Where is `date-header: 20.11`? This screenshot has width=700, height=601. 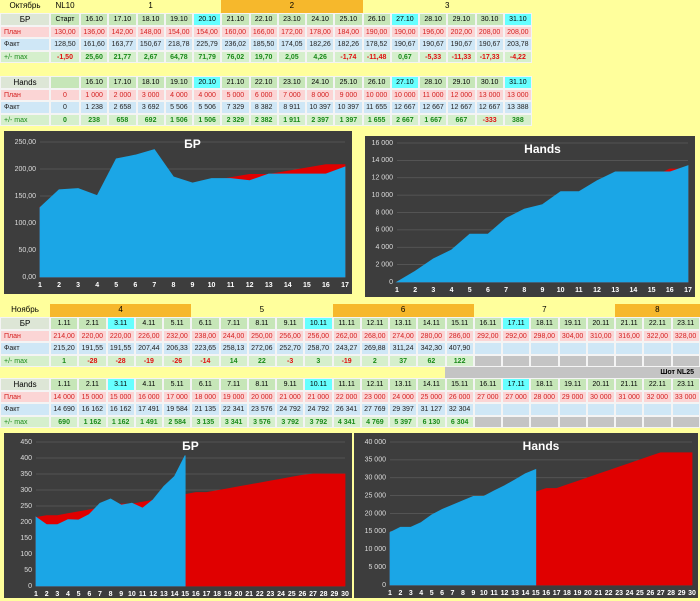
date-header: 20.11 is located at coordinates (600, 384).